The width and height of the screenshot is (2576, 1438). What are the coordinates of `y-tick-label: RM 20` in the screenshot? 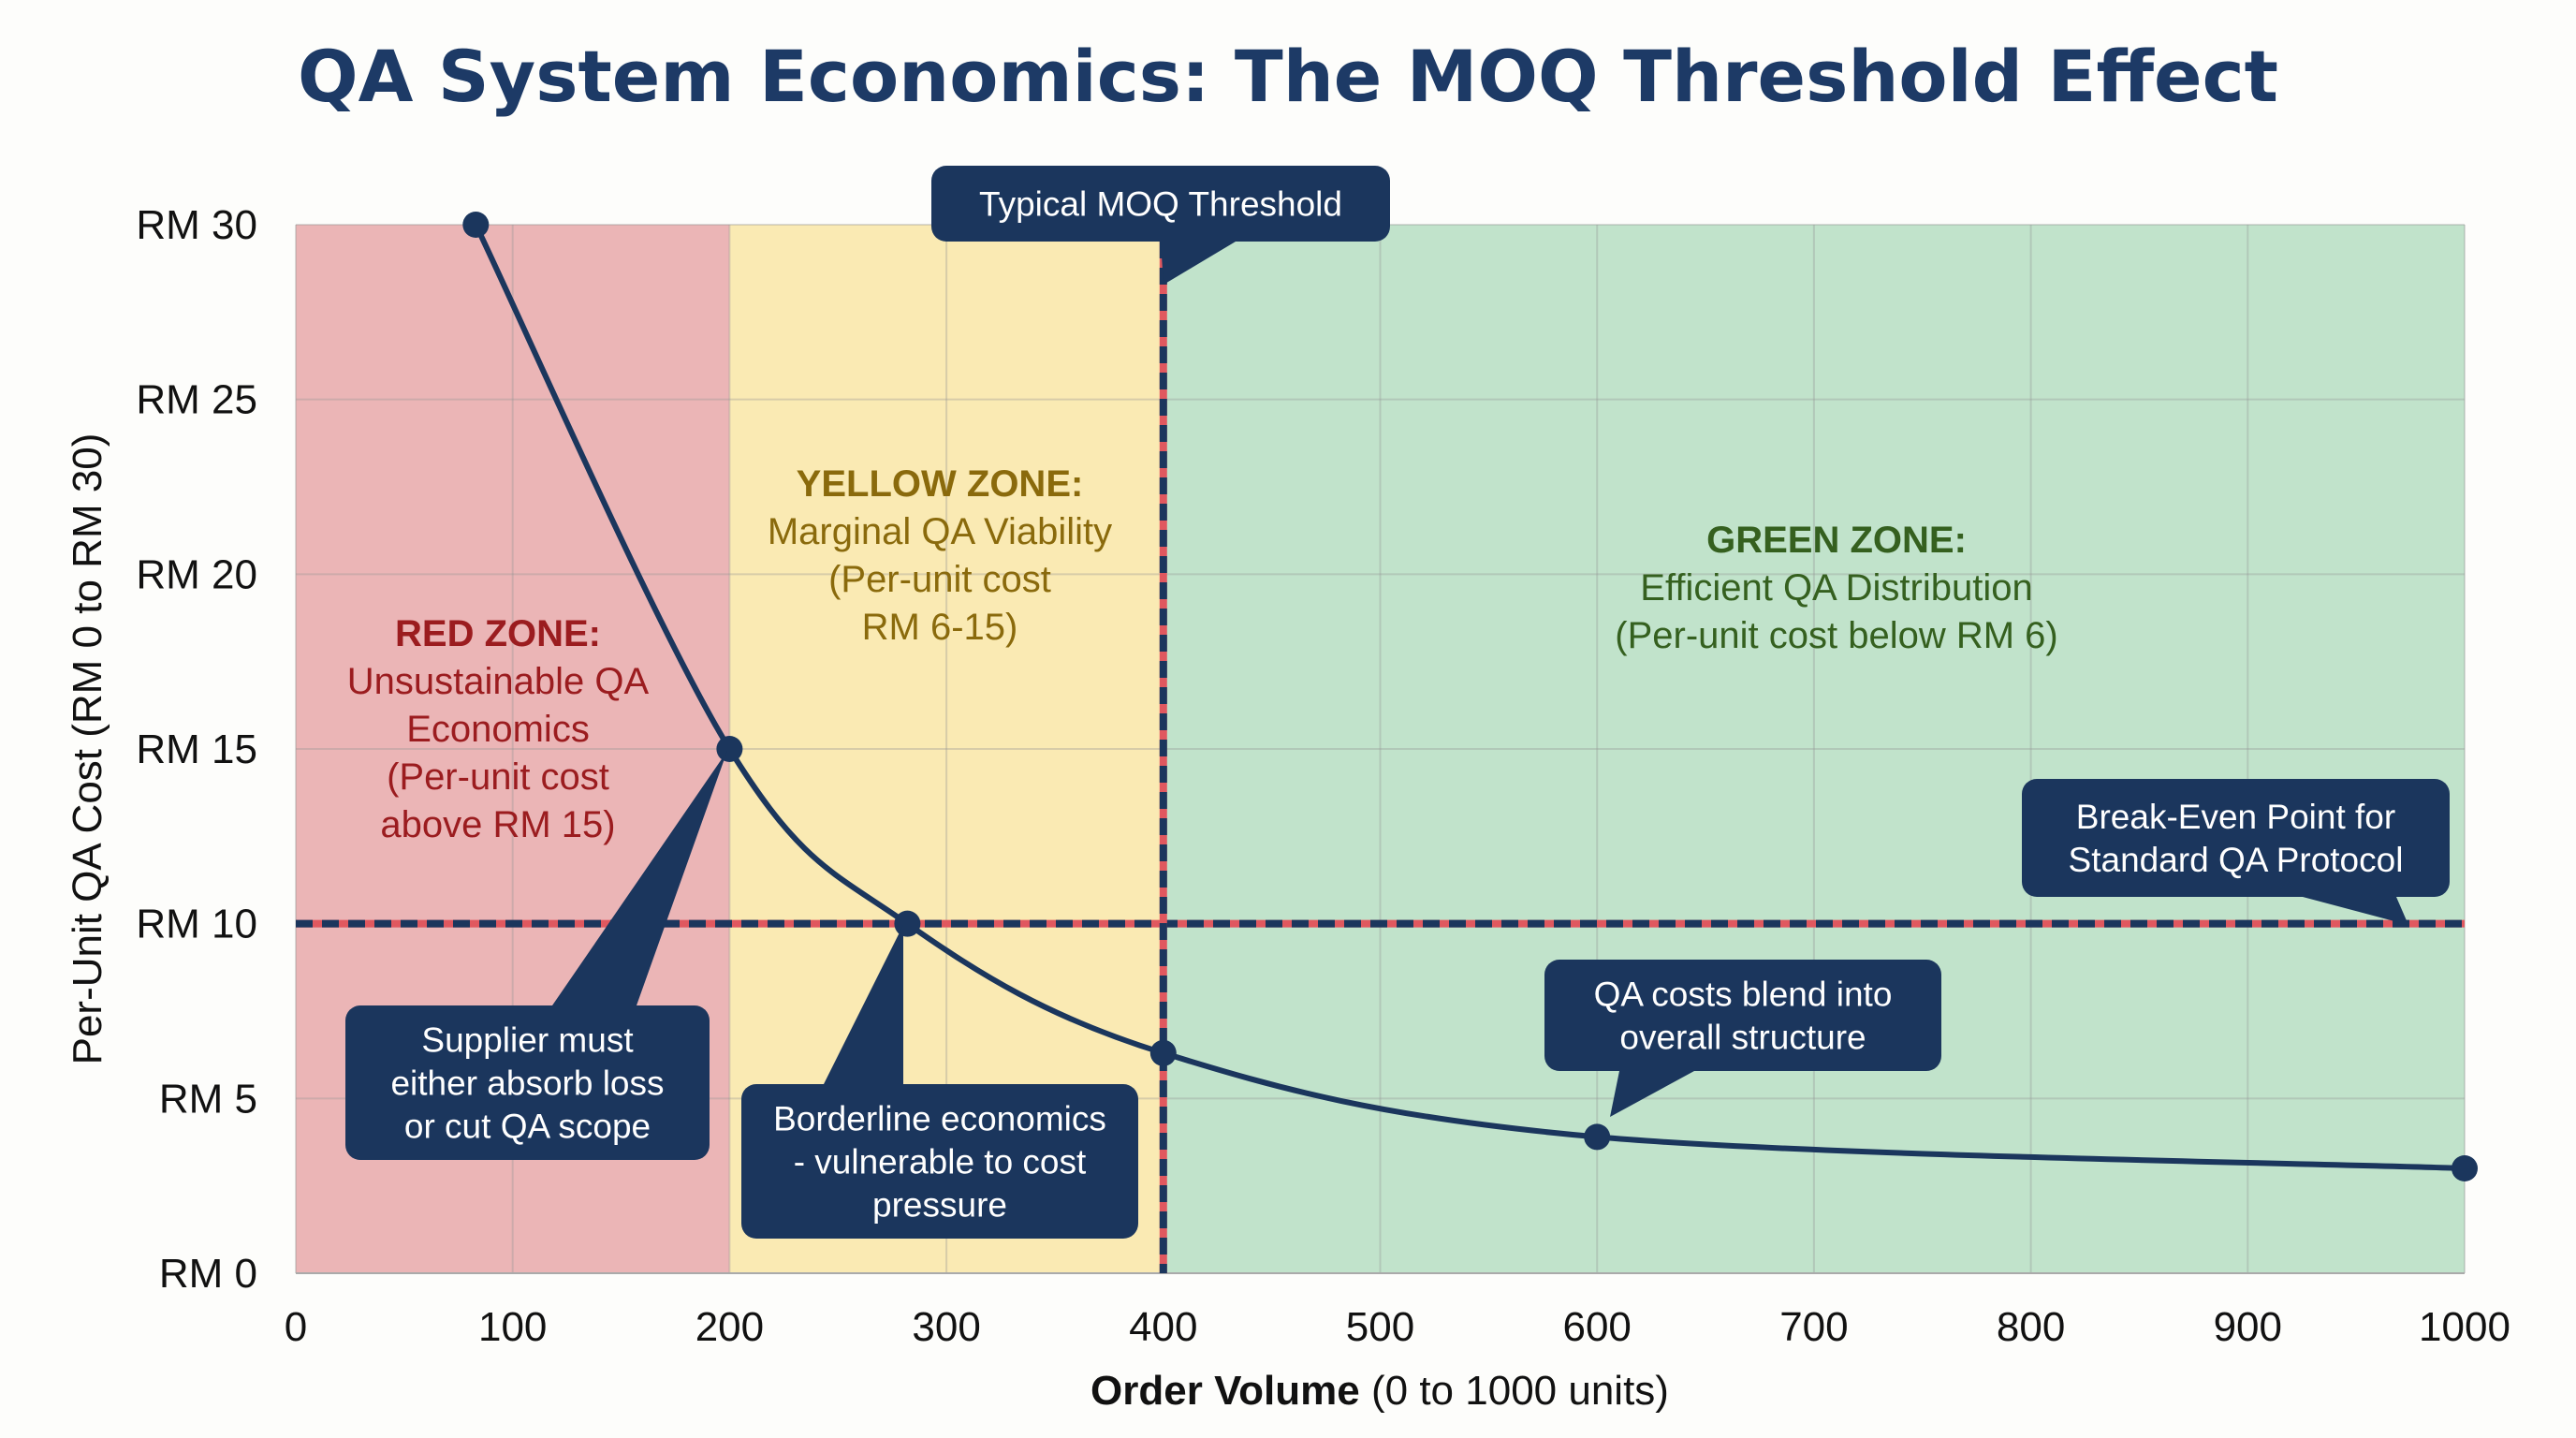 It's located at (196, 574).